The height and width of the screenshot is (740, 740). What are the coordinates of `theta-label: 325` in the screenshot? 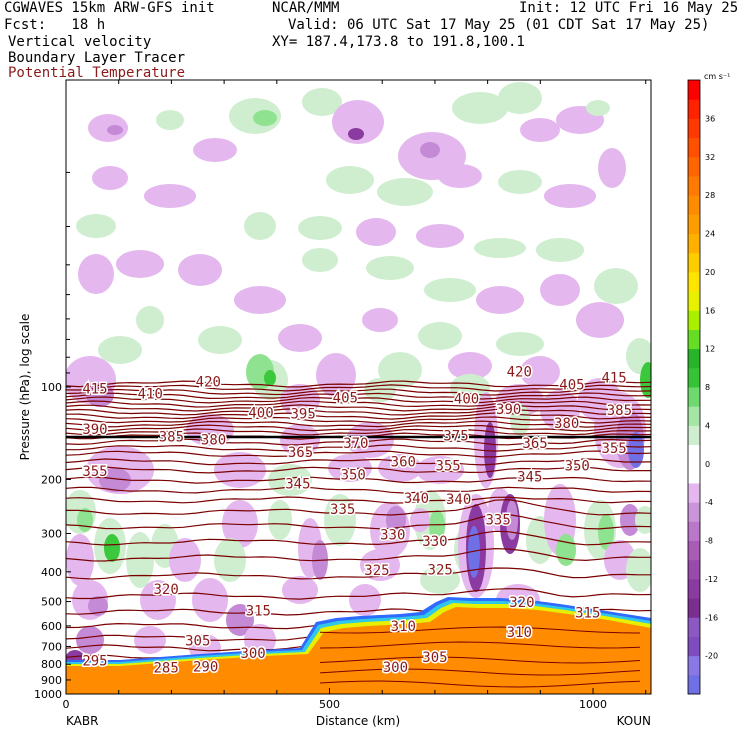 It's located at (376, 571).